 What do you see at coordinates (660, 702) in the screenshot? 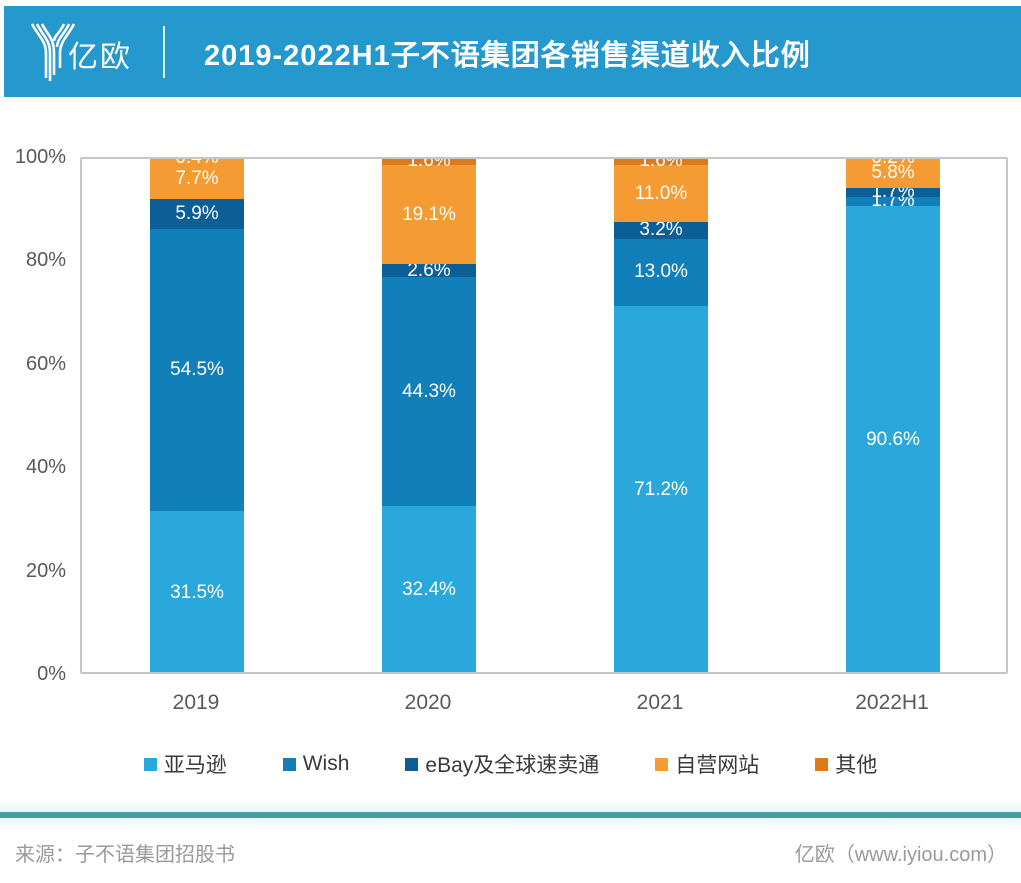
I see `x-axis-label: 2021` at bounding box center [660, 702].